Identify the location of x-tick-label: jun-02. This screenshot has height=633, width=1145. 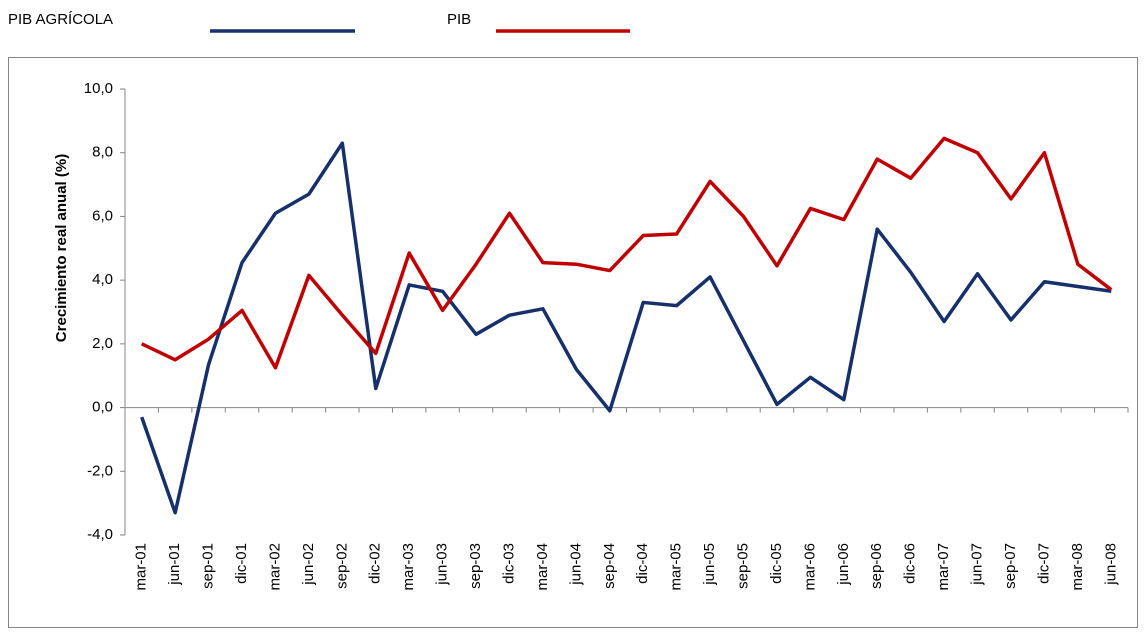
(308, 564).